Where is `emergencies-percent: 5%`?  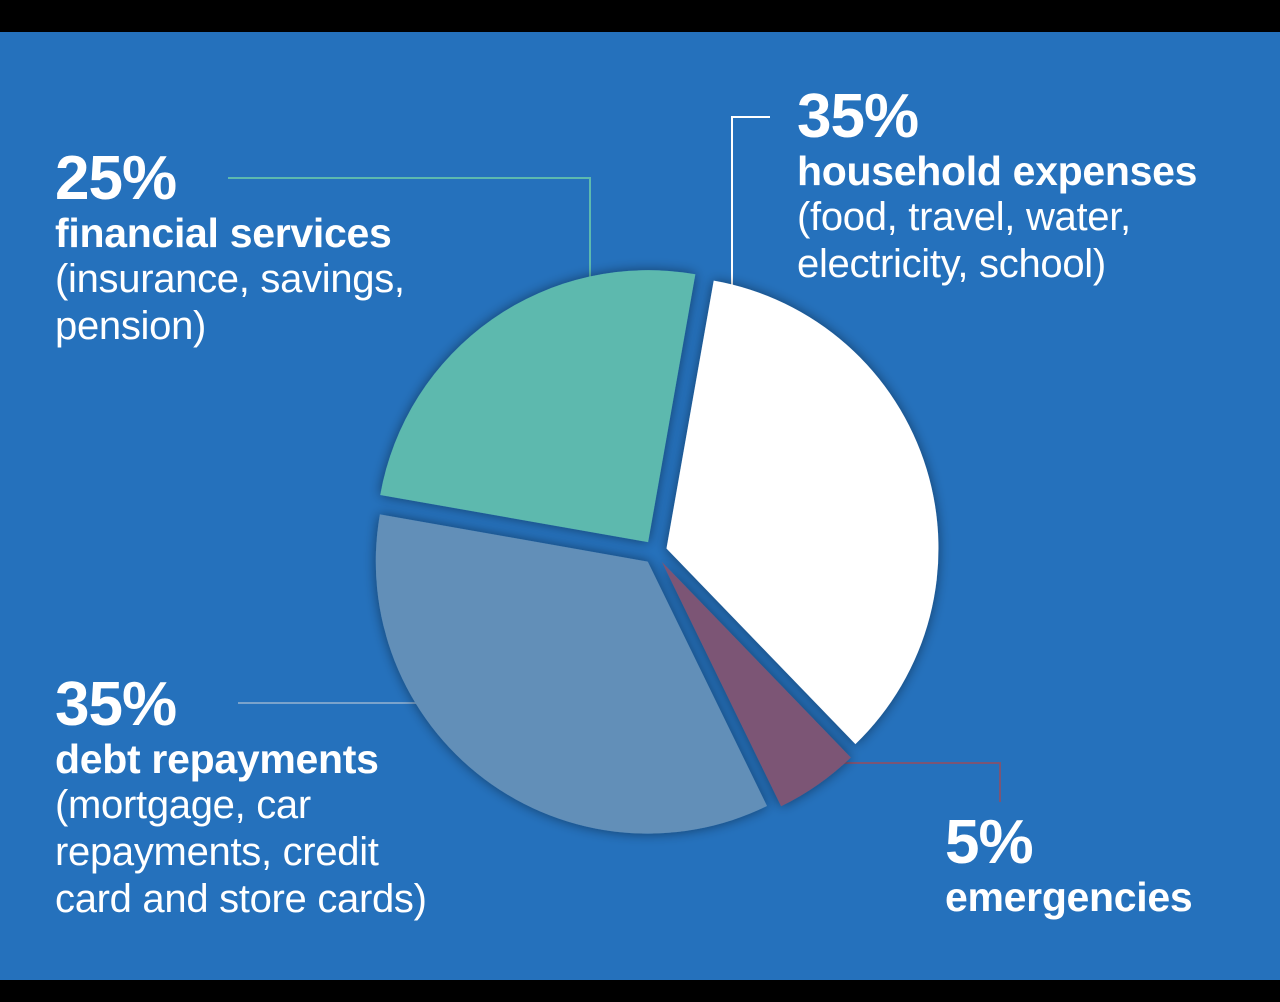 emergencies-percent: 5% is located at coordinates (989, 842).